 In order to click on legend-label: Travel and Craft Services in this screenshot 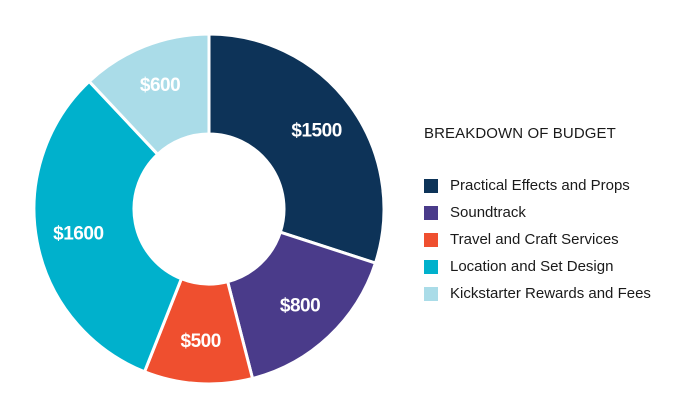, I will do `click(534, 239)`.